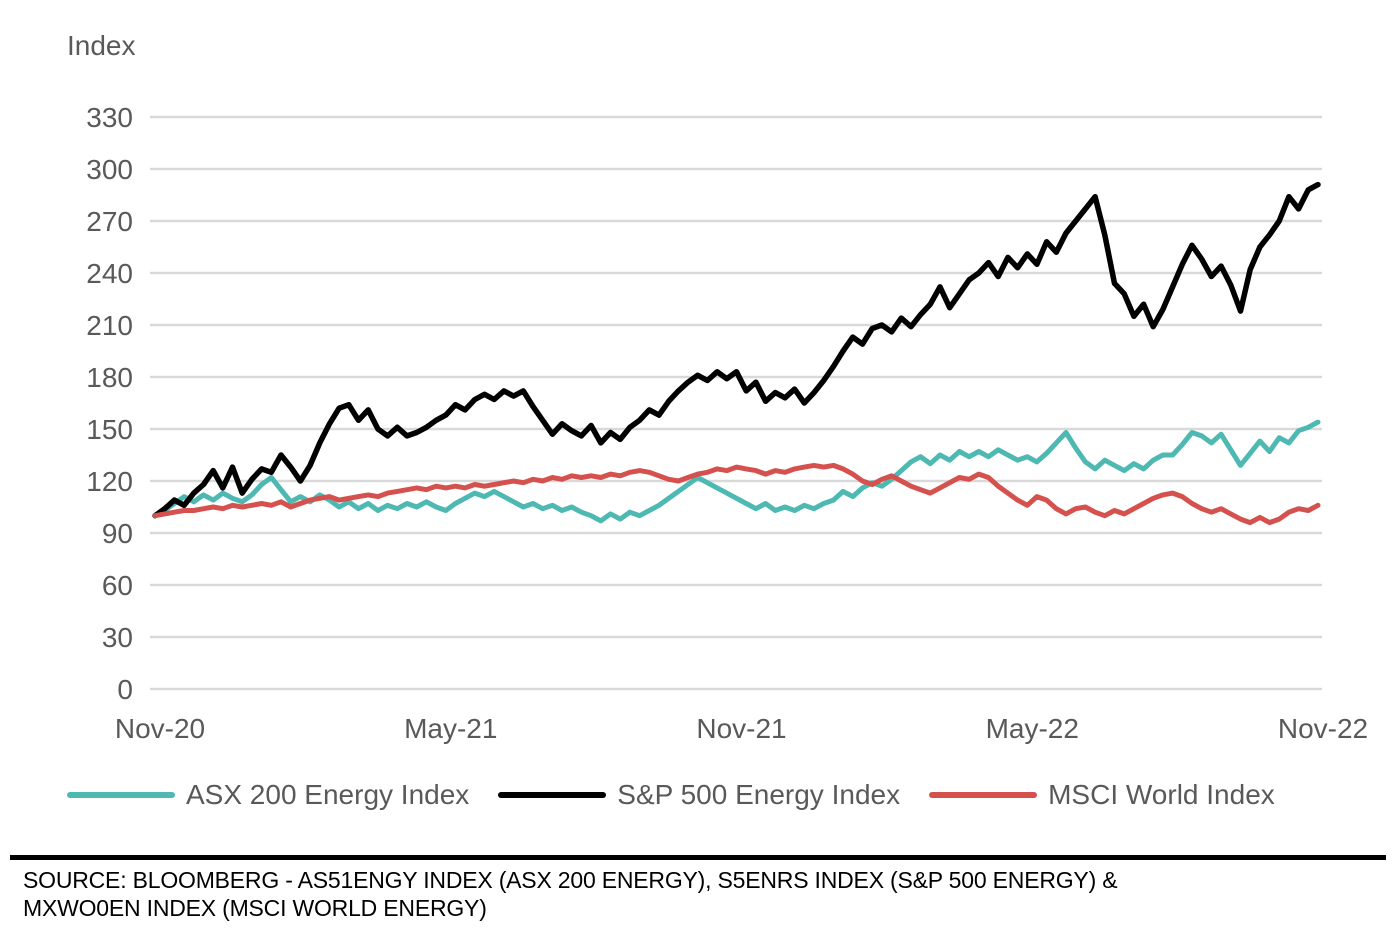 Image resolution: width=1394 pixels, height=930 pixels. I want to click on msci-world-line-swatch-icon, so click(983, 795).